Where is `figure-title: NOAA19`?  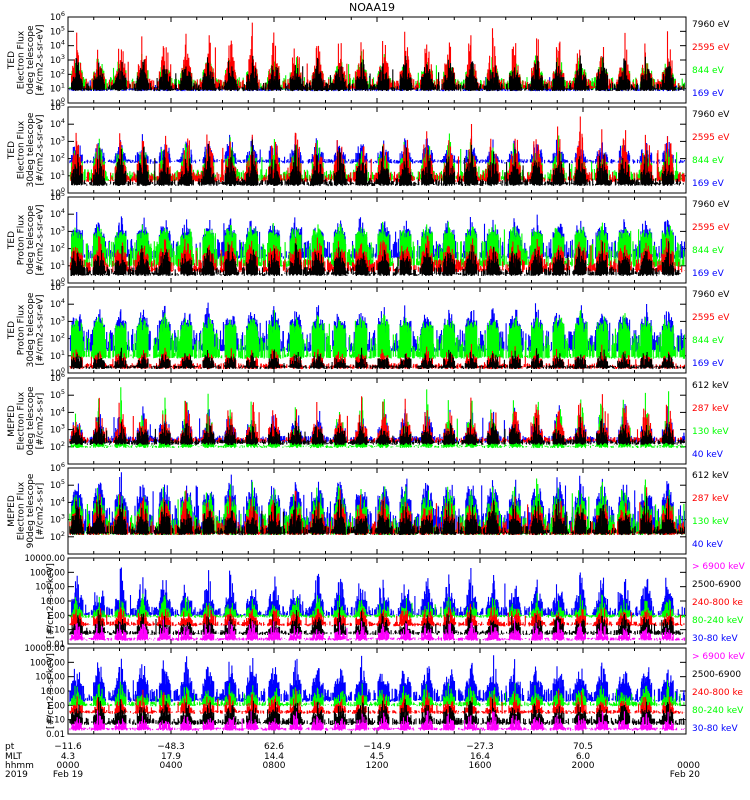 figure-title: NOAA19 is located at coordinates (372, 7).